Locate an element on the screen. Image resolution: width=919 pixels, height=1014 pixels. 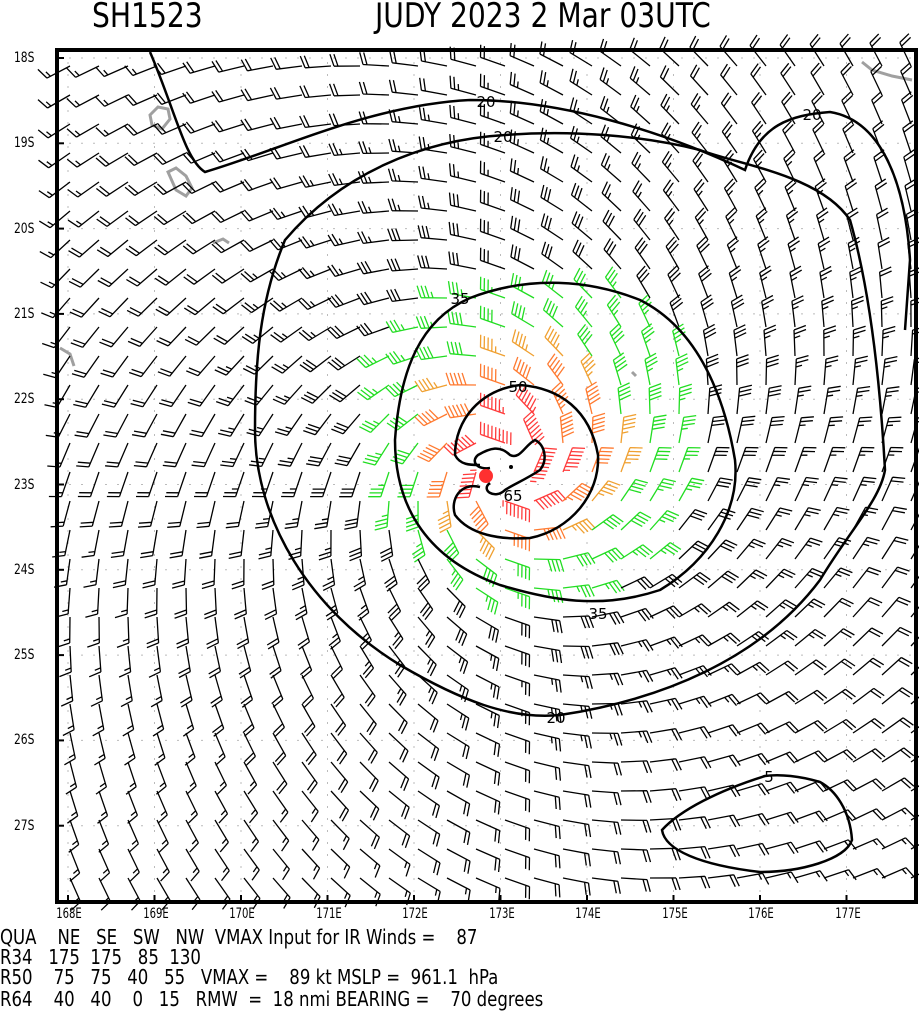
lon-label: 172E is located at coordinates (415, 914).